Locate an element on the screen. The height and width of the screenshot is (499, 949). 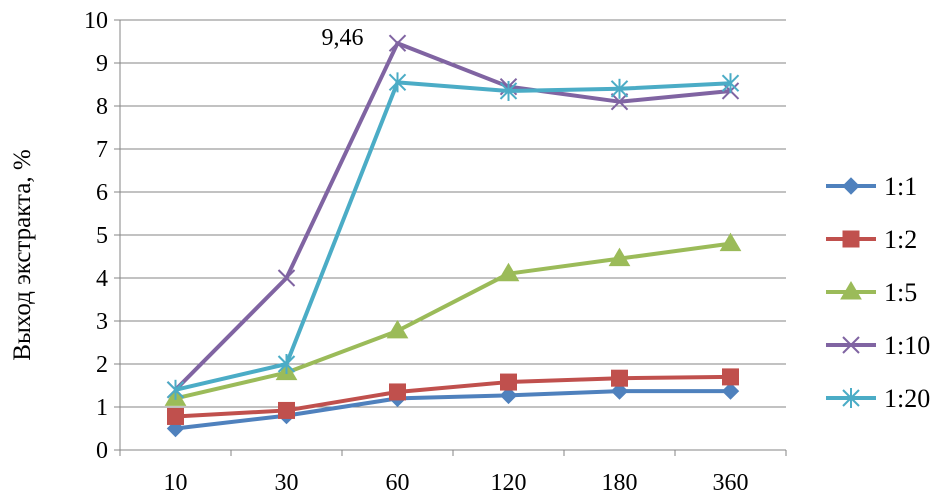
y-tick-label: 3 is located at coordinates (102, 322).